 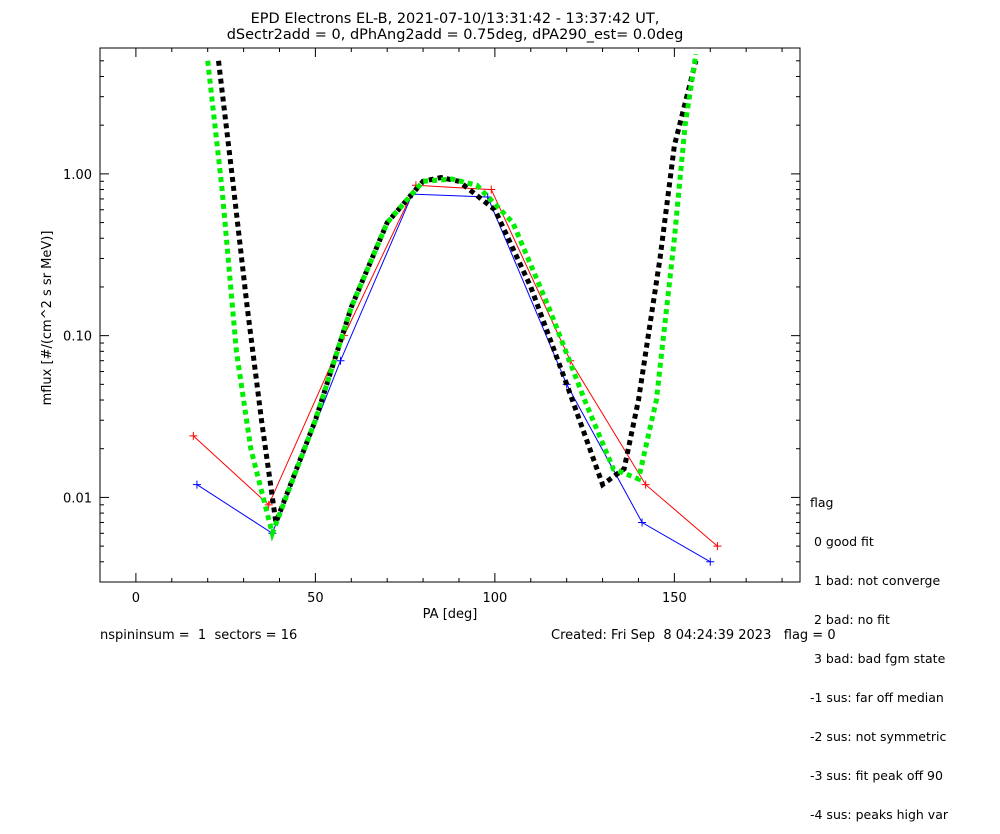 What do you see at coordinates (877, 697) in the screenshot?
I see `legend-item: -1 sus: far off median` at bounding box center [877, 697].